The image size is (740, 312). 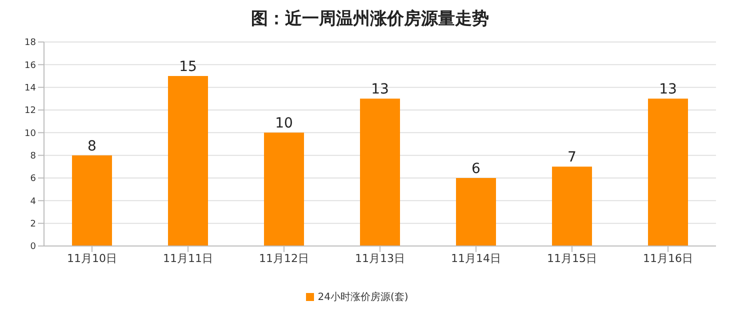 What do you see at coordinates (33, 201) in the screenshot?
I see `y-tick-label: 4` at bounding box center [33, 201].